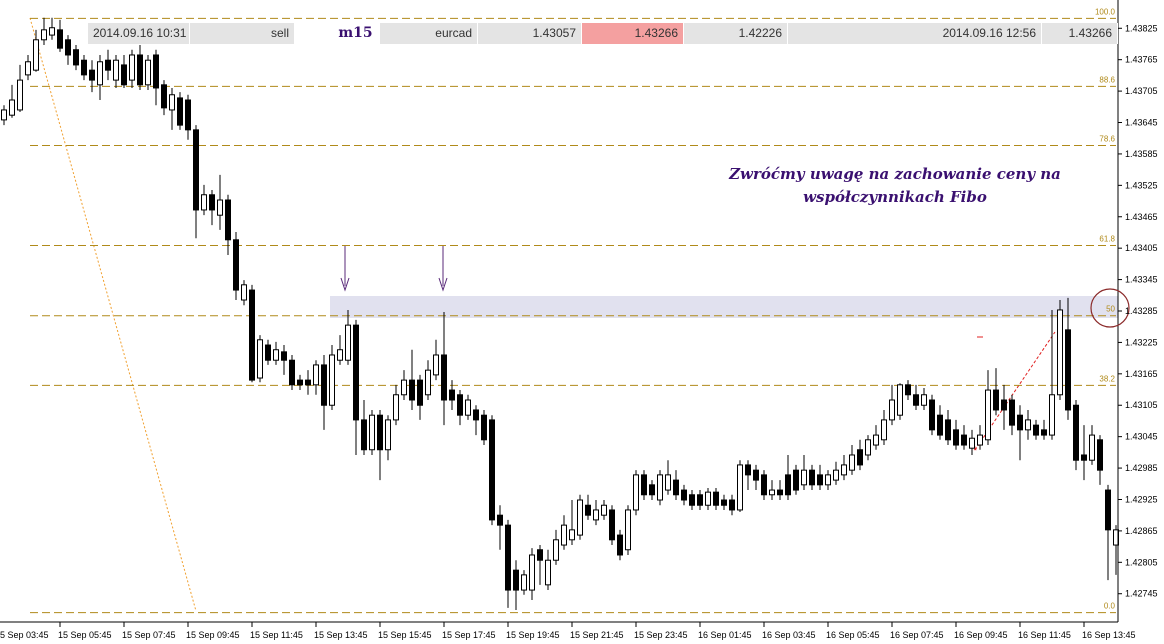 The image size is (1164, 644). What do you see at coordinates (469, 635) in the screenshot?
I see `x-tick-label: 15 Sep 17:45` at bounding box center [469, 635].